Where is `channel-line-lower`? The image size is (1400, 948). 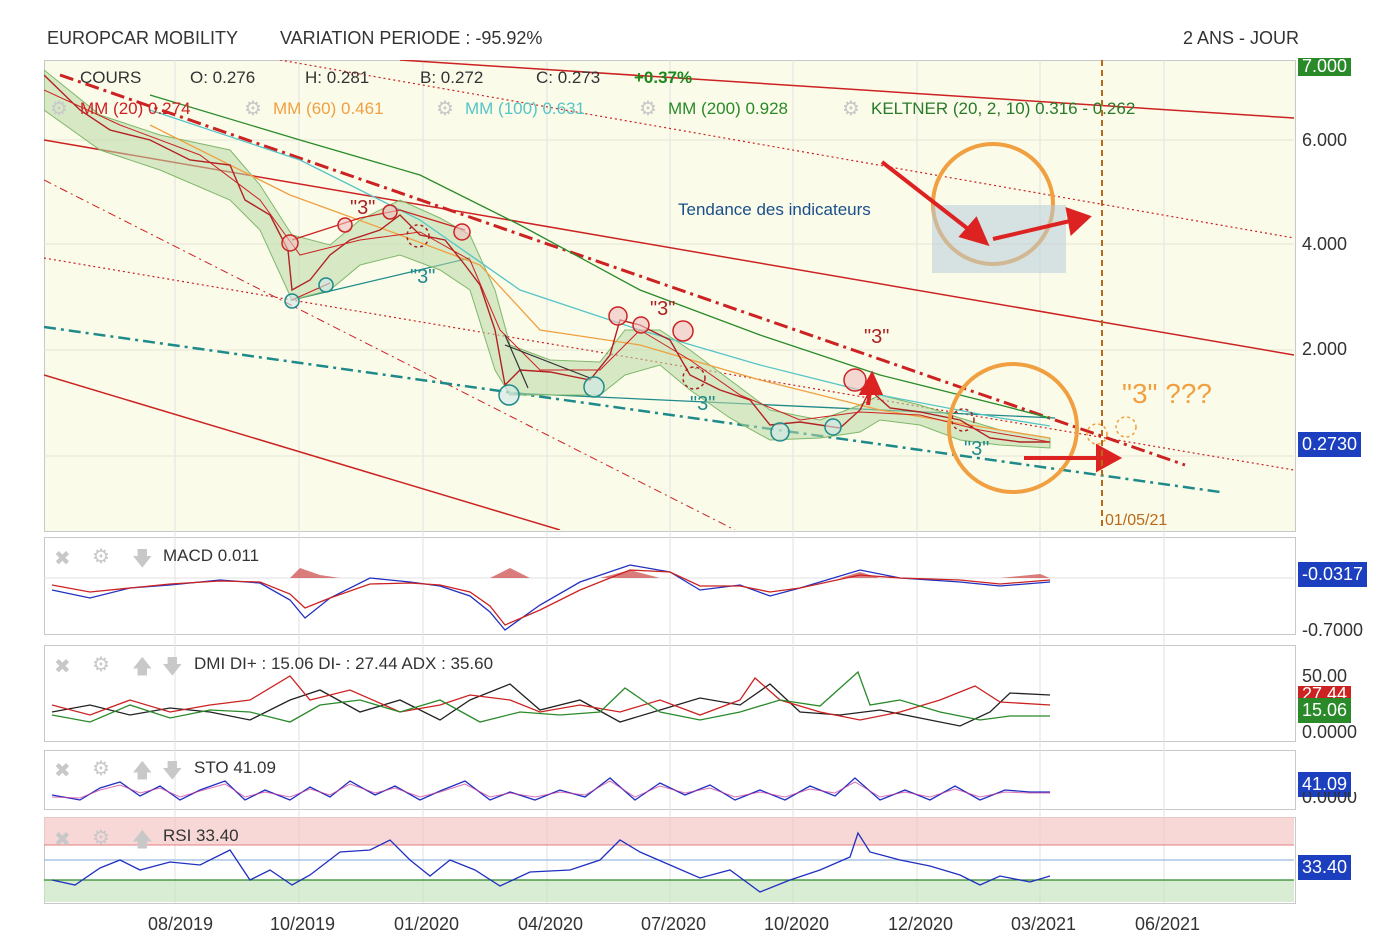
channel-line-lower is located at coordinates (302, 452).